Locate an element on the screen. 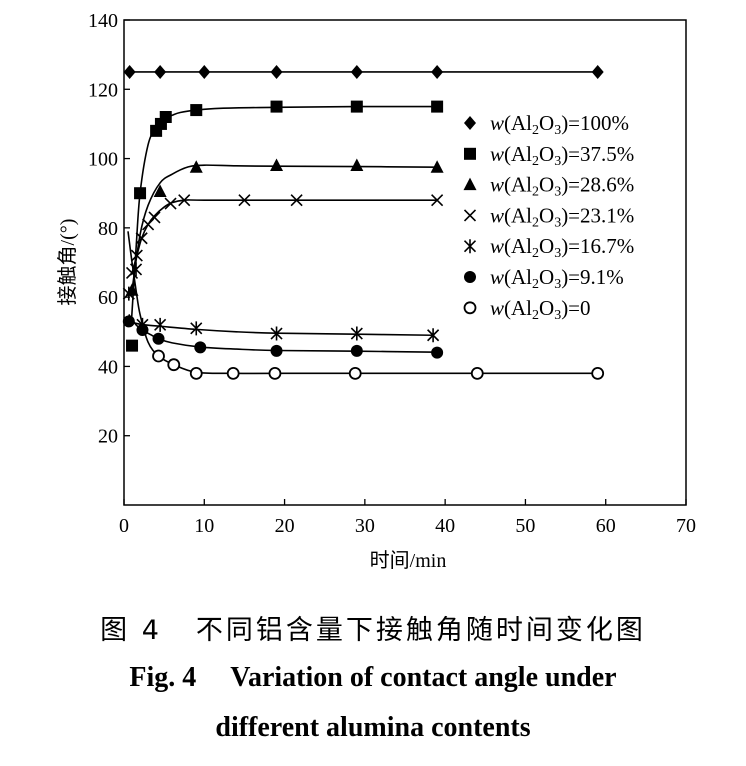  legend-label: w(Al2O3)=37.5% is located at coordinates (562, 155).